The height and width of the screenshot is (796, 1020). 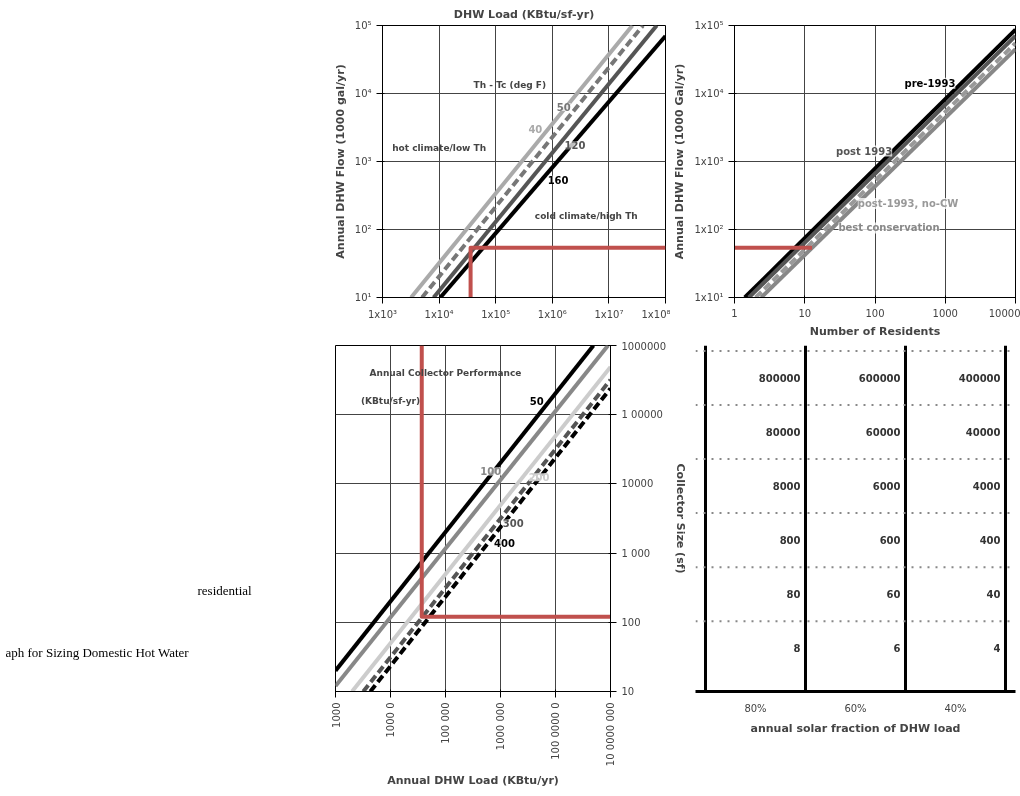 What do you see at coordinates (709, 25) in the screenshot?
I see `y-tick-label: 1x10⁵` at bounding box center [709, 25].